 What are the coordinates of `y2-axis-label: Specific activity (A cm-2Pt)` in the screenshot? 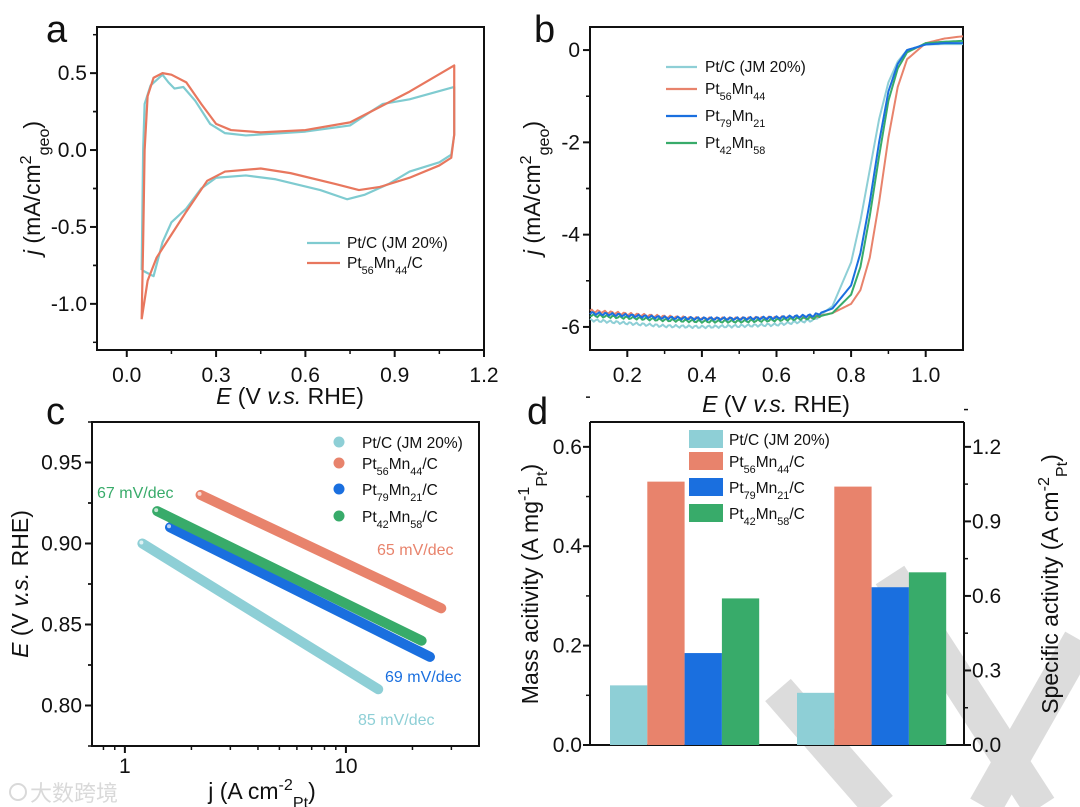 It's located at (1053, 584).